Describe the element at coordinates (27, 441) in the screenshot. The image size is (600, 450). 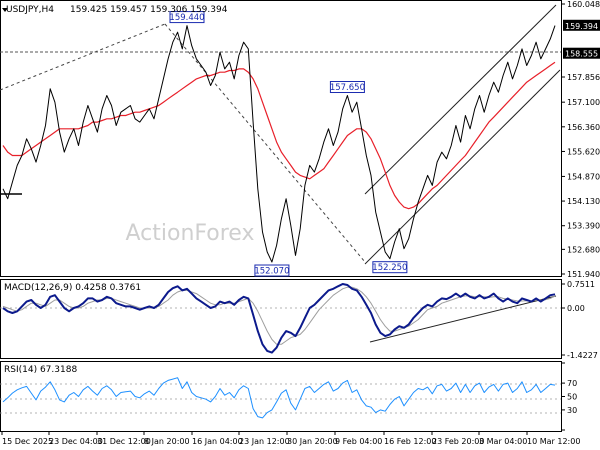
I see `x-tick-label: 15 Dec 2025` at that location.